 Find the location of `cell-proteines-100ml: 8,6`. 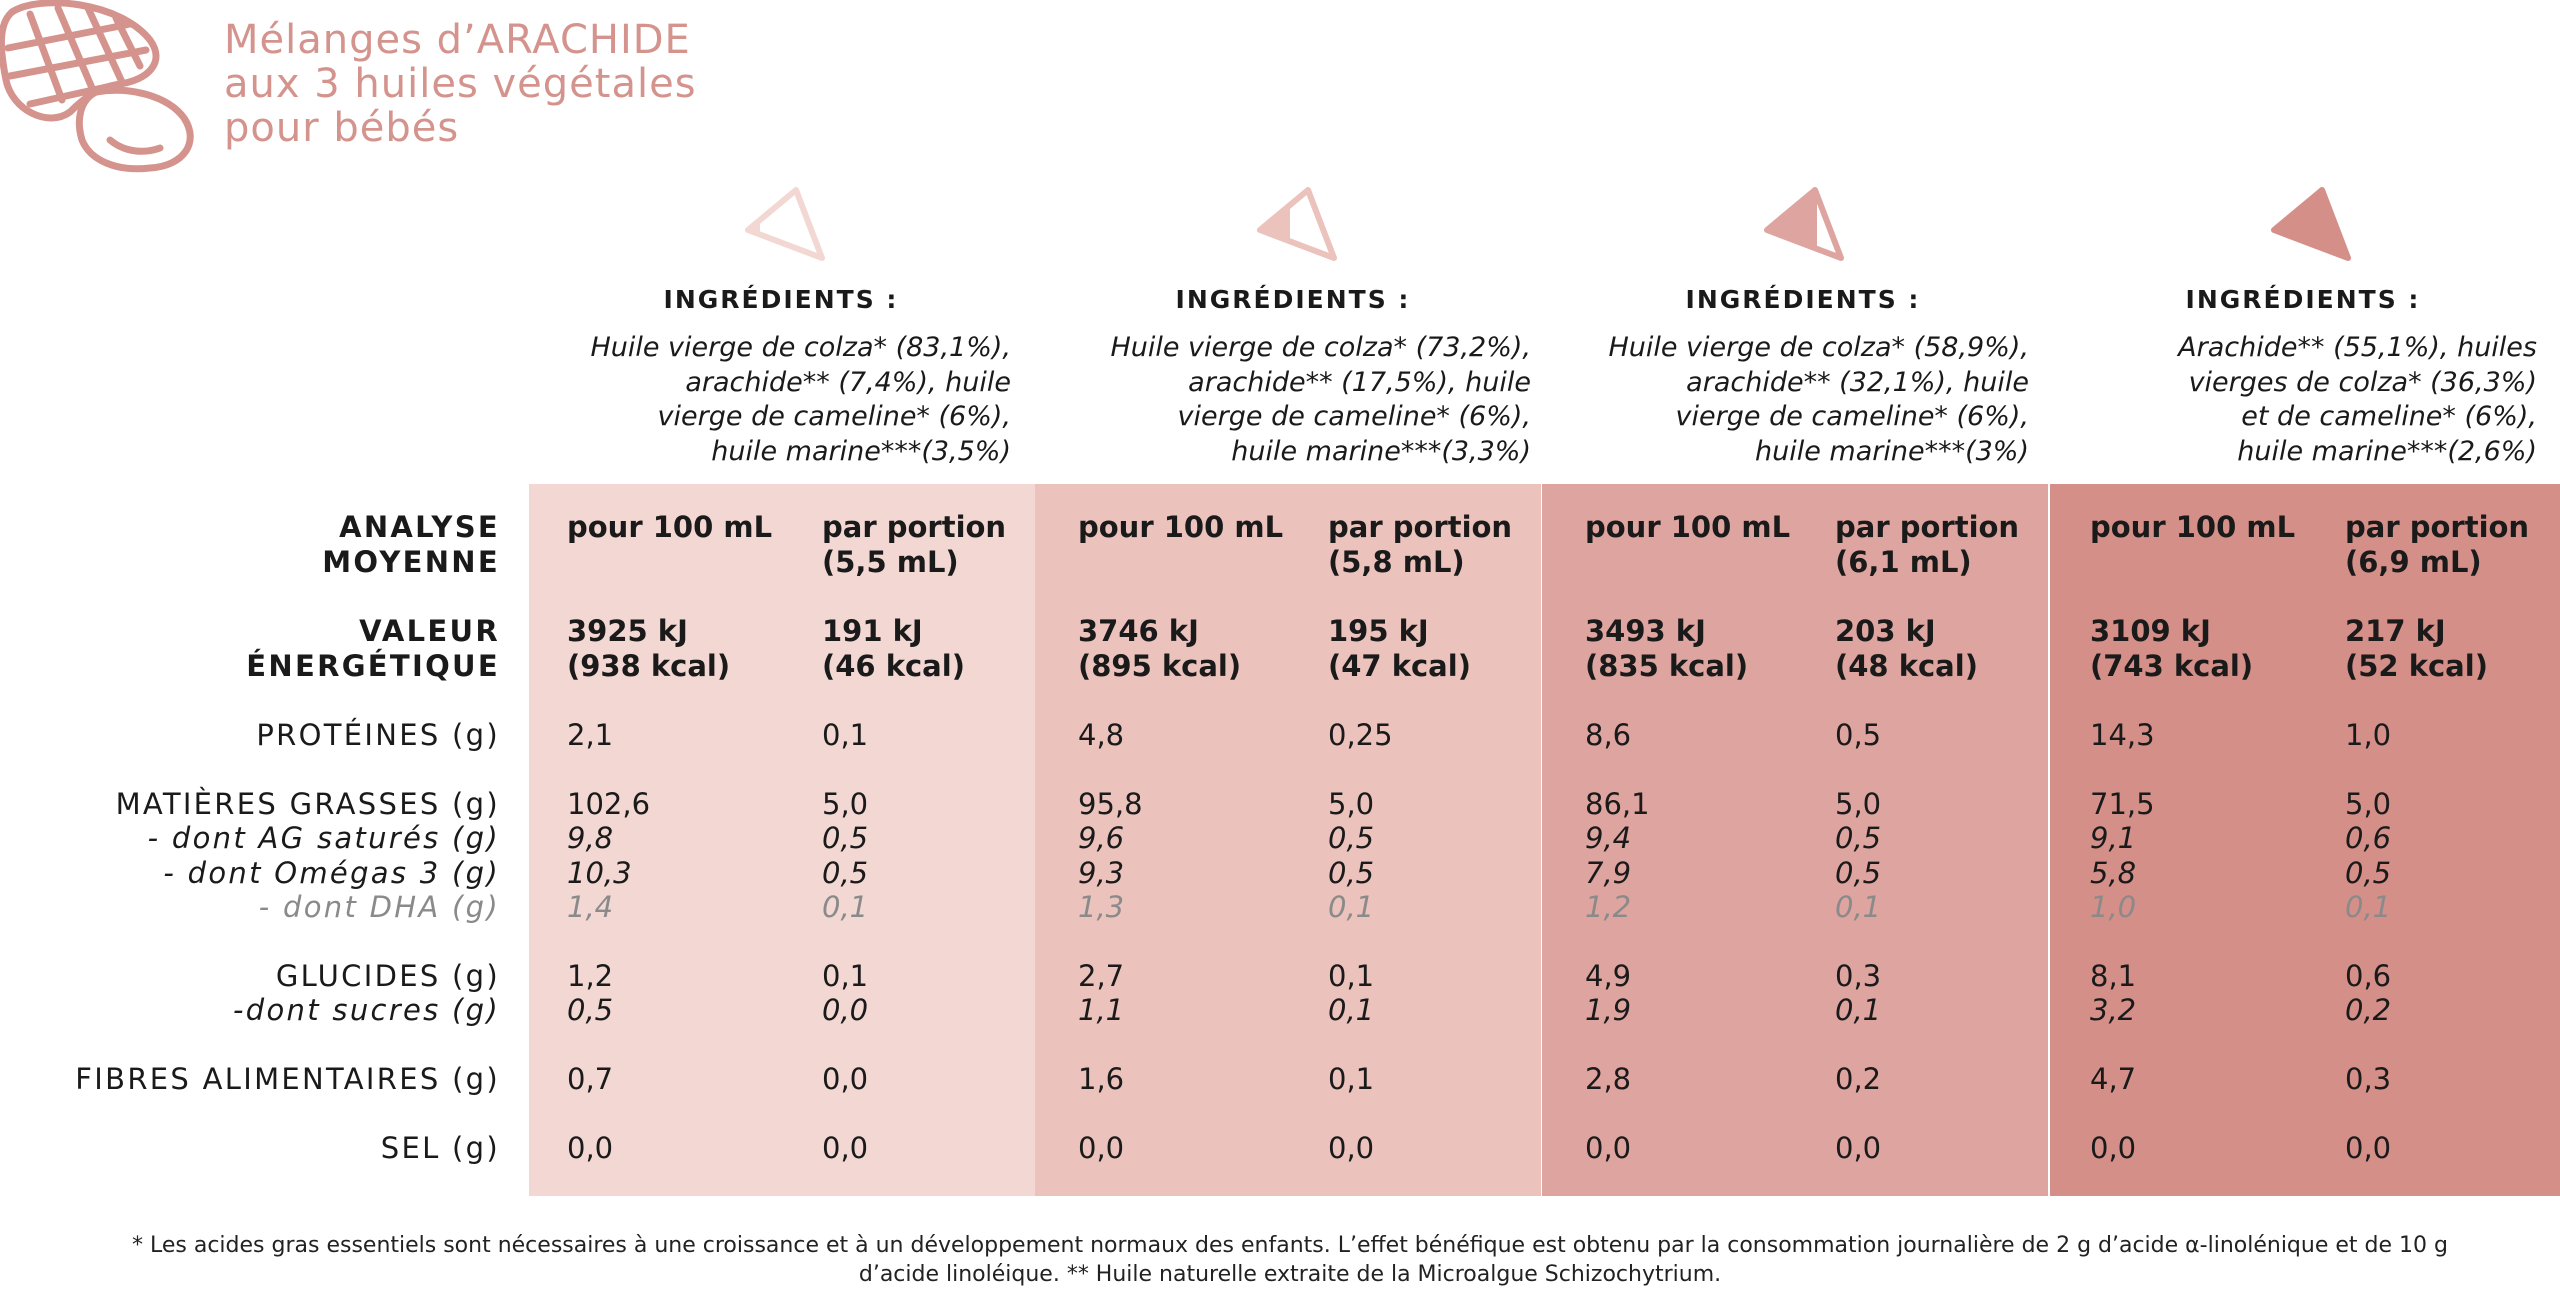

cell-proteines-100ml: 8,6 is located at coordinates (1608, 735).